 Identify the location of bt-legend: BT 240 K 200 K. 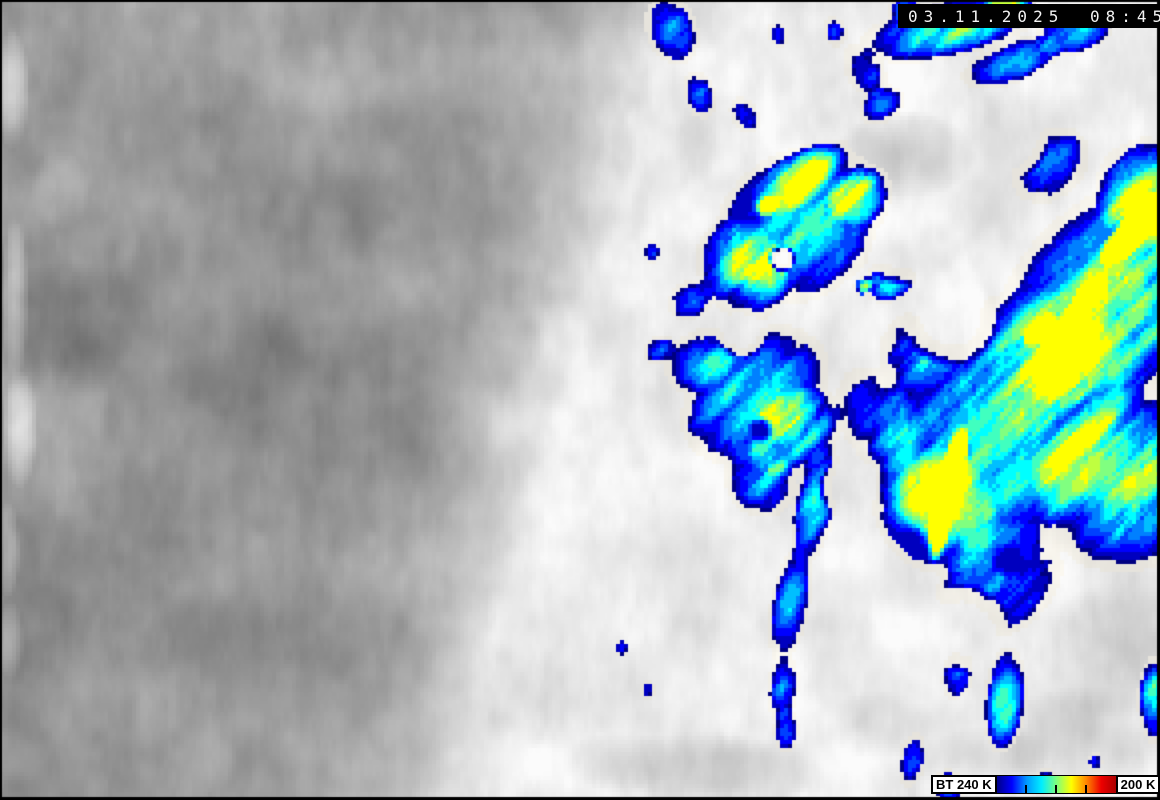
(1045, 784).